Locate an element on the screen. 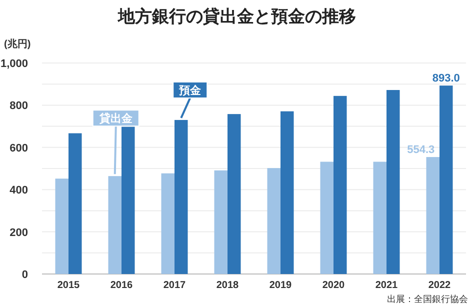 The image size is (474, 306). x-tick-label: 2022 is located at coordinates (440, 285).